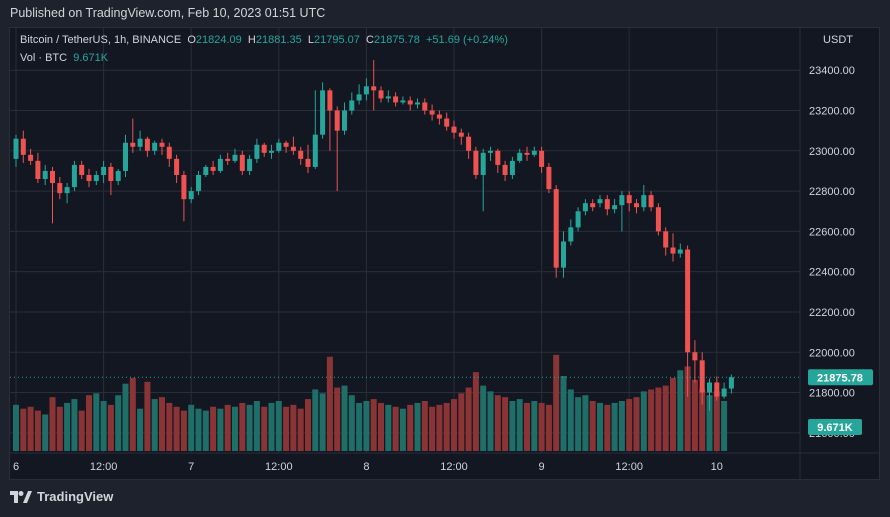 Image resolution: width=890 pixels, height=517 pixels. What do you see at coordinates (542, 467) in the screenshot?
I see `time-tick-label: 9` at bounding box center [542, 467].